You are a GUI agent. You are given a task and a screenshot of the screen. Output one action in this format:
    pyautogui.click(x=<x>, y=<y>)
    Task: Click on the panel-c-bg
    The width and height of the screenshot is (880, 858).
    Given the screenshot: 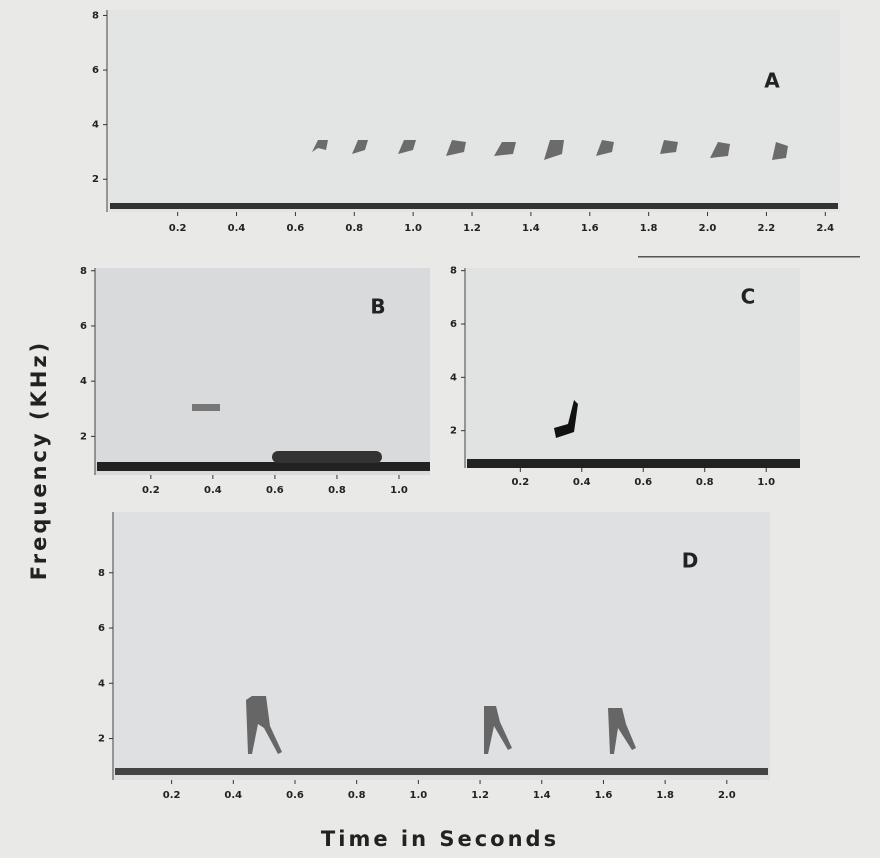 What is the action you would take?
    pyautogui.click(x=632, y=368)
    